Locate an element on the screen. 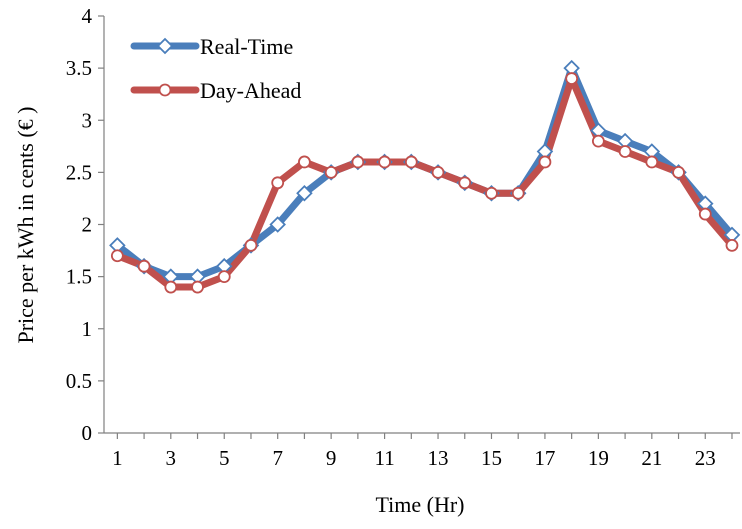 This screenshot has height=529, width=742. x-tick-label: 13 is located at coordinates (438, 458).